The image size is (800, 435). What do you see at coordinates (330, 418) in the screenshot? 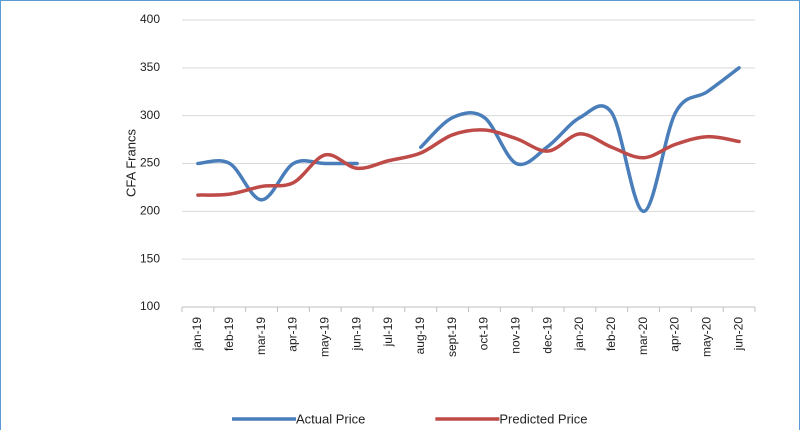
I see `legend-label: Actual Price` at bounding box center [330, 418].